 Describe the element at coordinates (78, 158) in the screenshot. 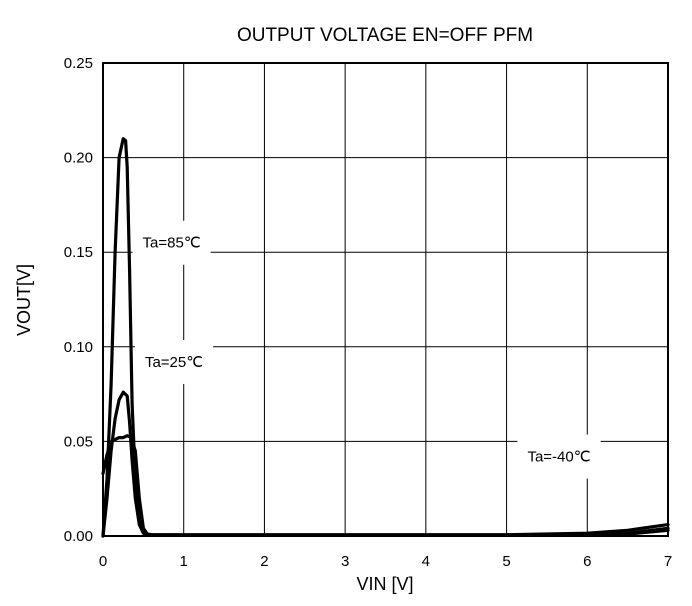

I see `y-tick-label: 0.20` at that location.